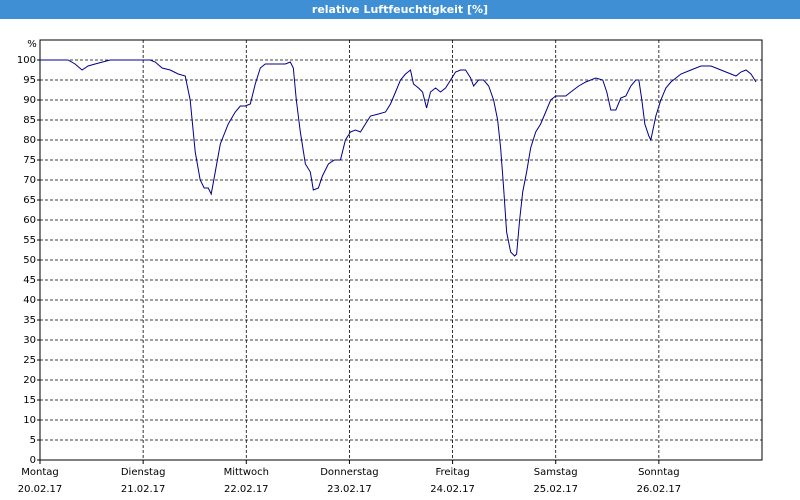 The image size is (800, 500). What do you see at coordinates (40, 489) in the screenshot?
I see `x-tick-date: 20.02.17` at bounding box center [40, 489].